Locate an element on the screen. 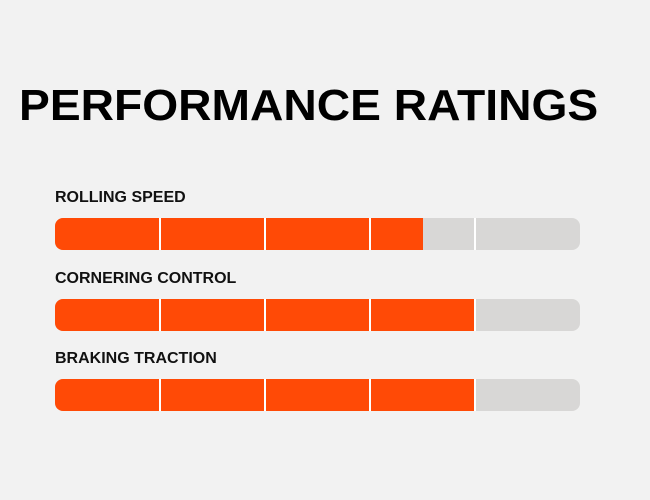 This screenshot has width=650, height=500. rating-bar-fill is located at coordinates (239, 234).